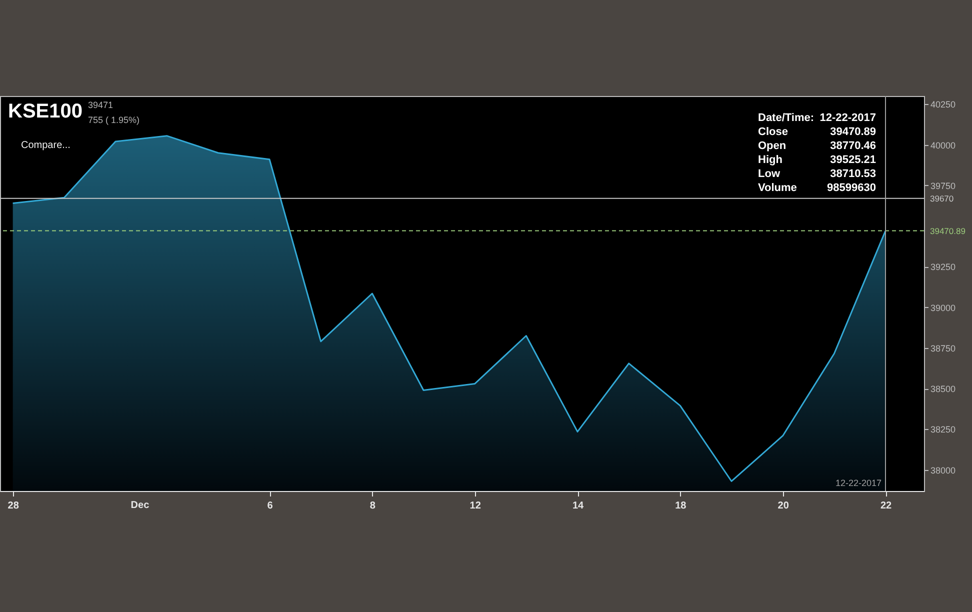 This screenshot has width=972, height=612. Describe the element at coordinates (769, 174) in the screenshot. I see `annotation: Low` at that location.